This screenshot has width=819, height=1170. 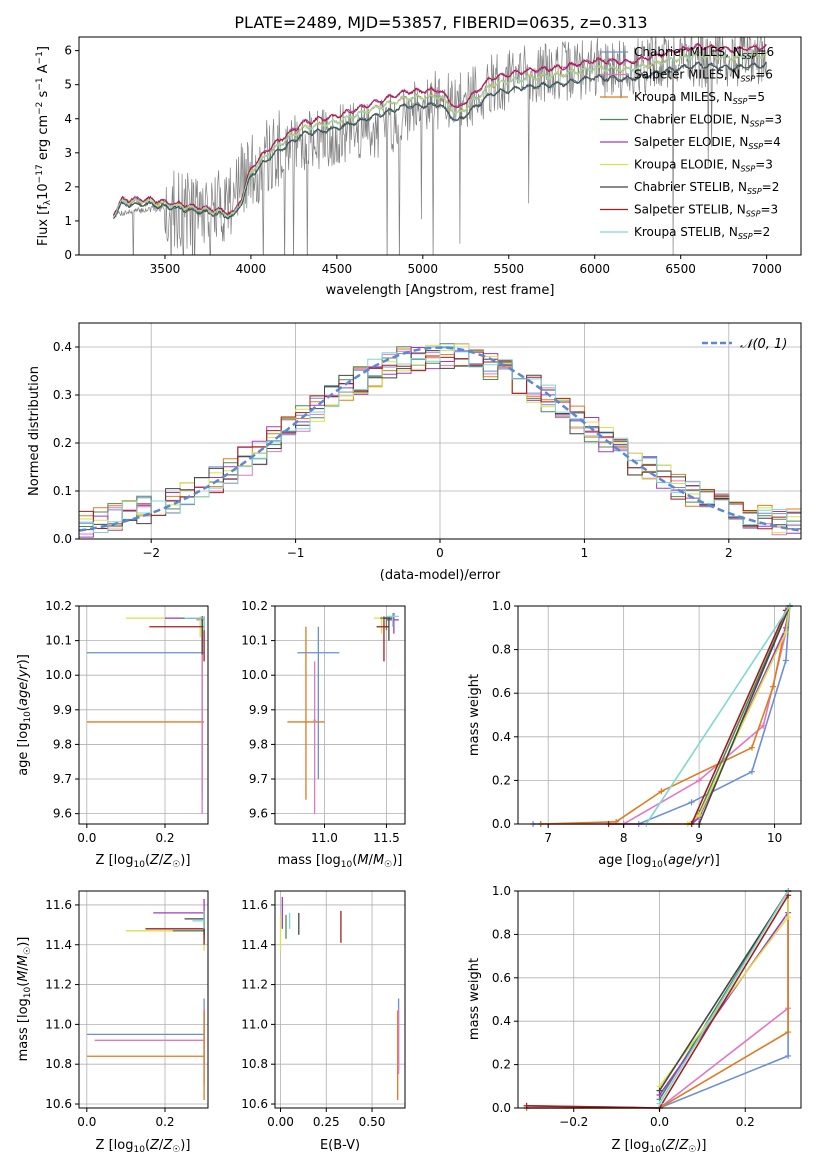 I want to click on weight-vs-age-axes: 7 8 9 10 0.0 0.2 0.4 0.6 0.8 1.0, so click(x=637, y=722).